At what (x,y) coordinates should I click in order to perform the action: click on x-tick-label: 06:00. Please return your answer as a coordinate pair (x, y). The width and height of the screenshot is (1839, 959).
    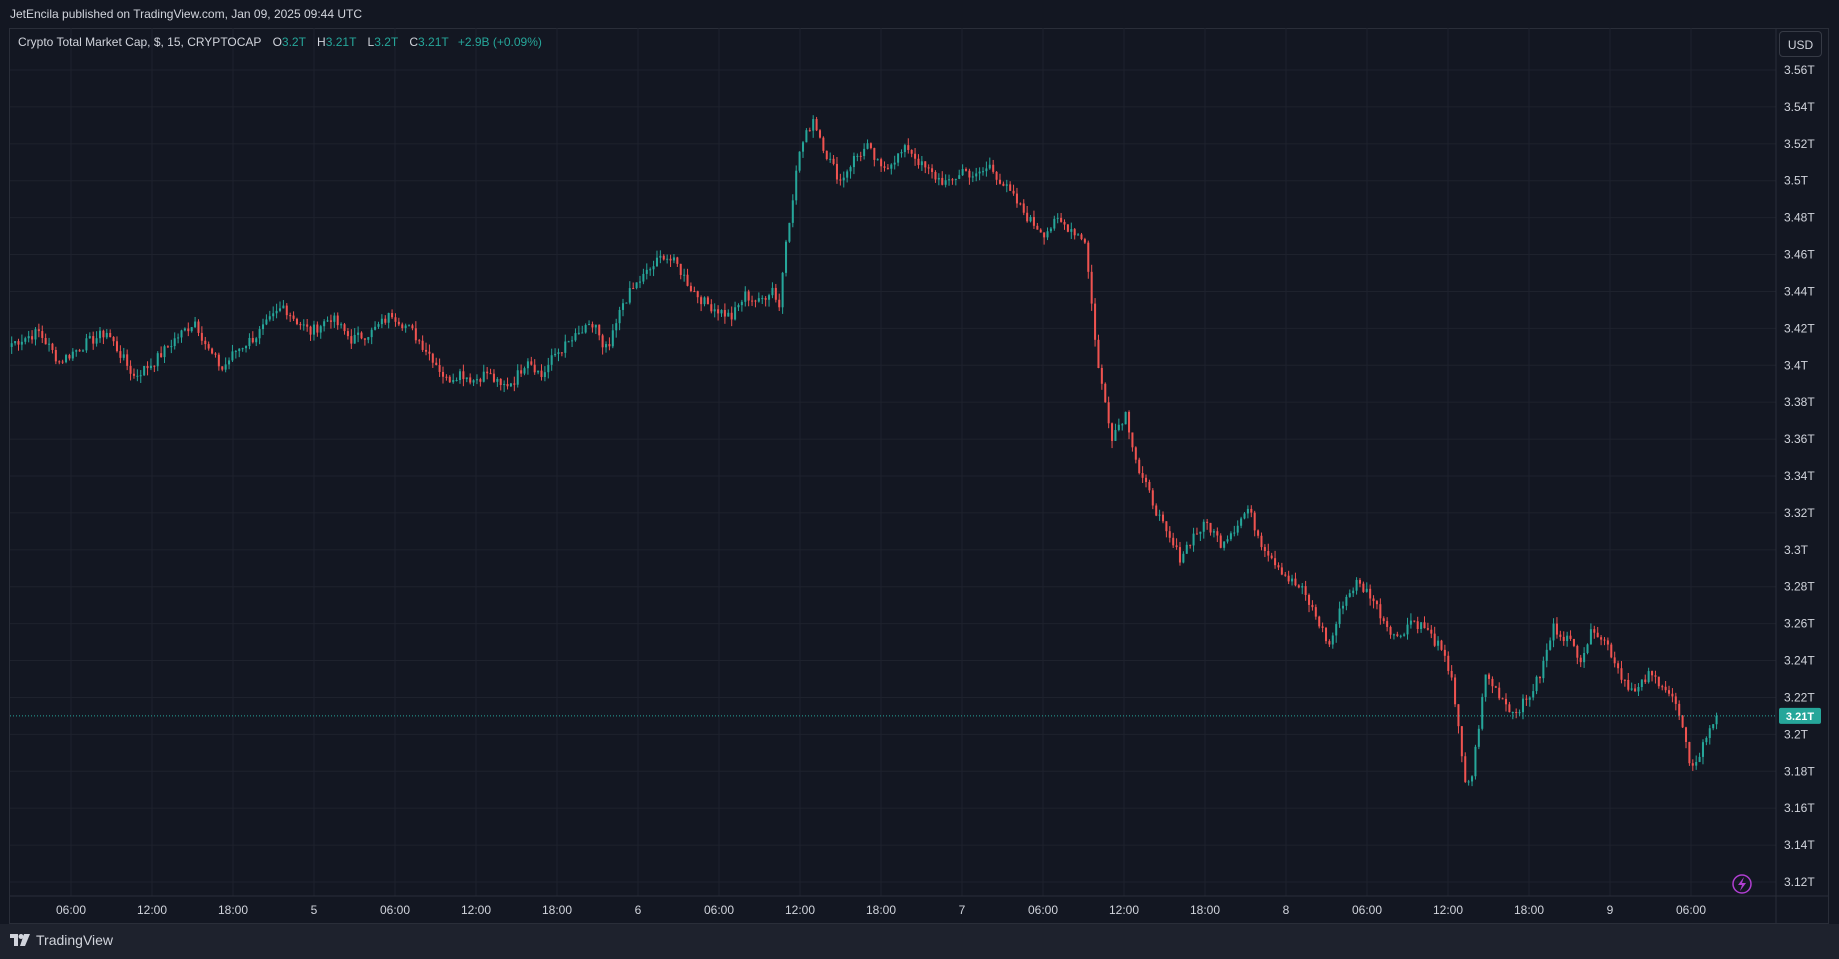
    Looking at the image, I should click on (1043, 910).